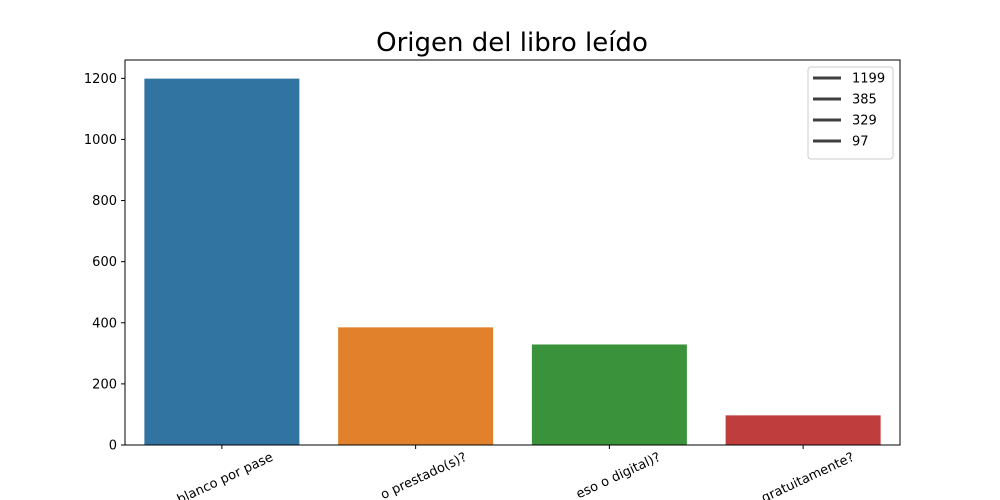 The width and height of the screenshot is (1000, 500). I want to click on y-tick-label: 800, so click(104, 201).